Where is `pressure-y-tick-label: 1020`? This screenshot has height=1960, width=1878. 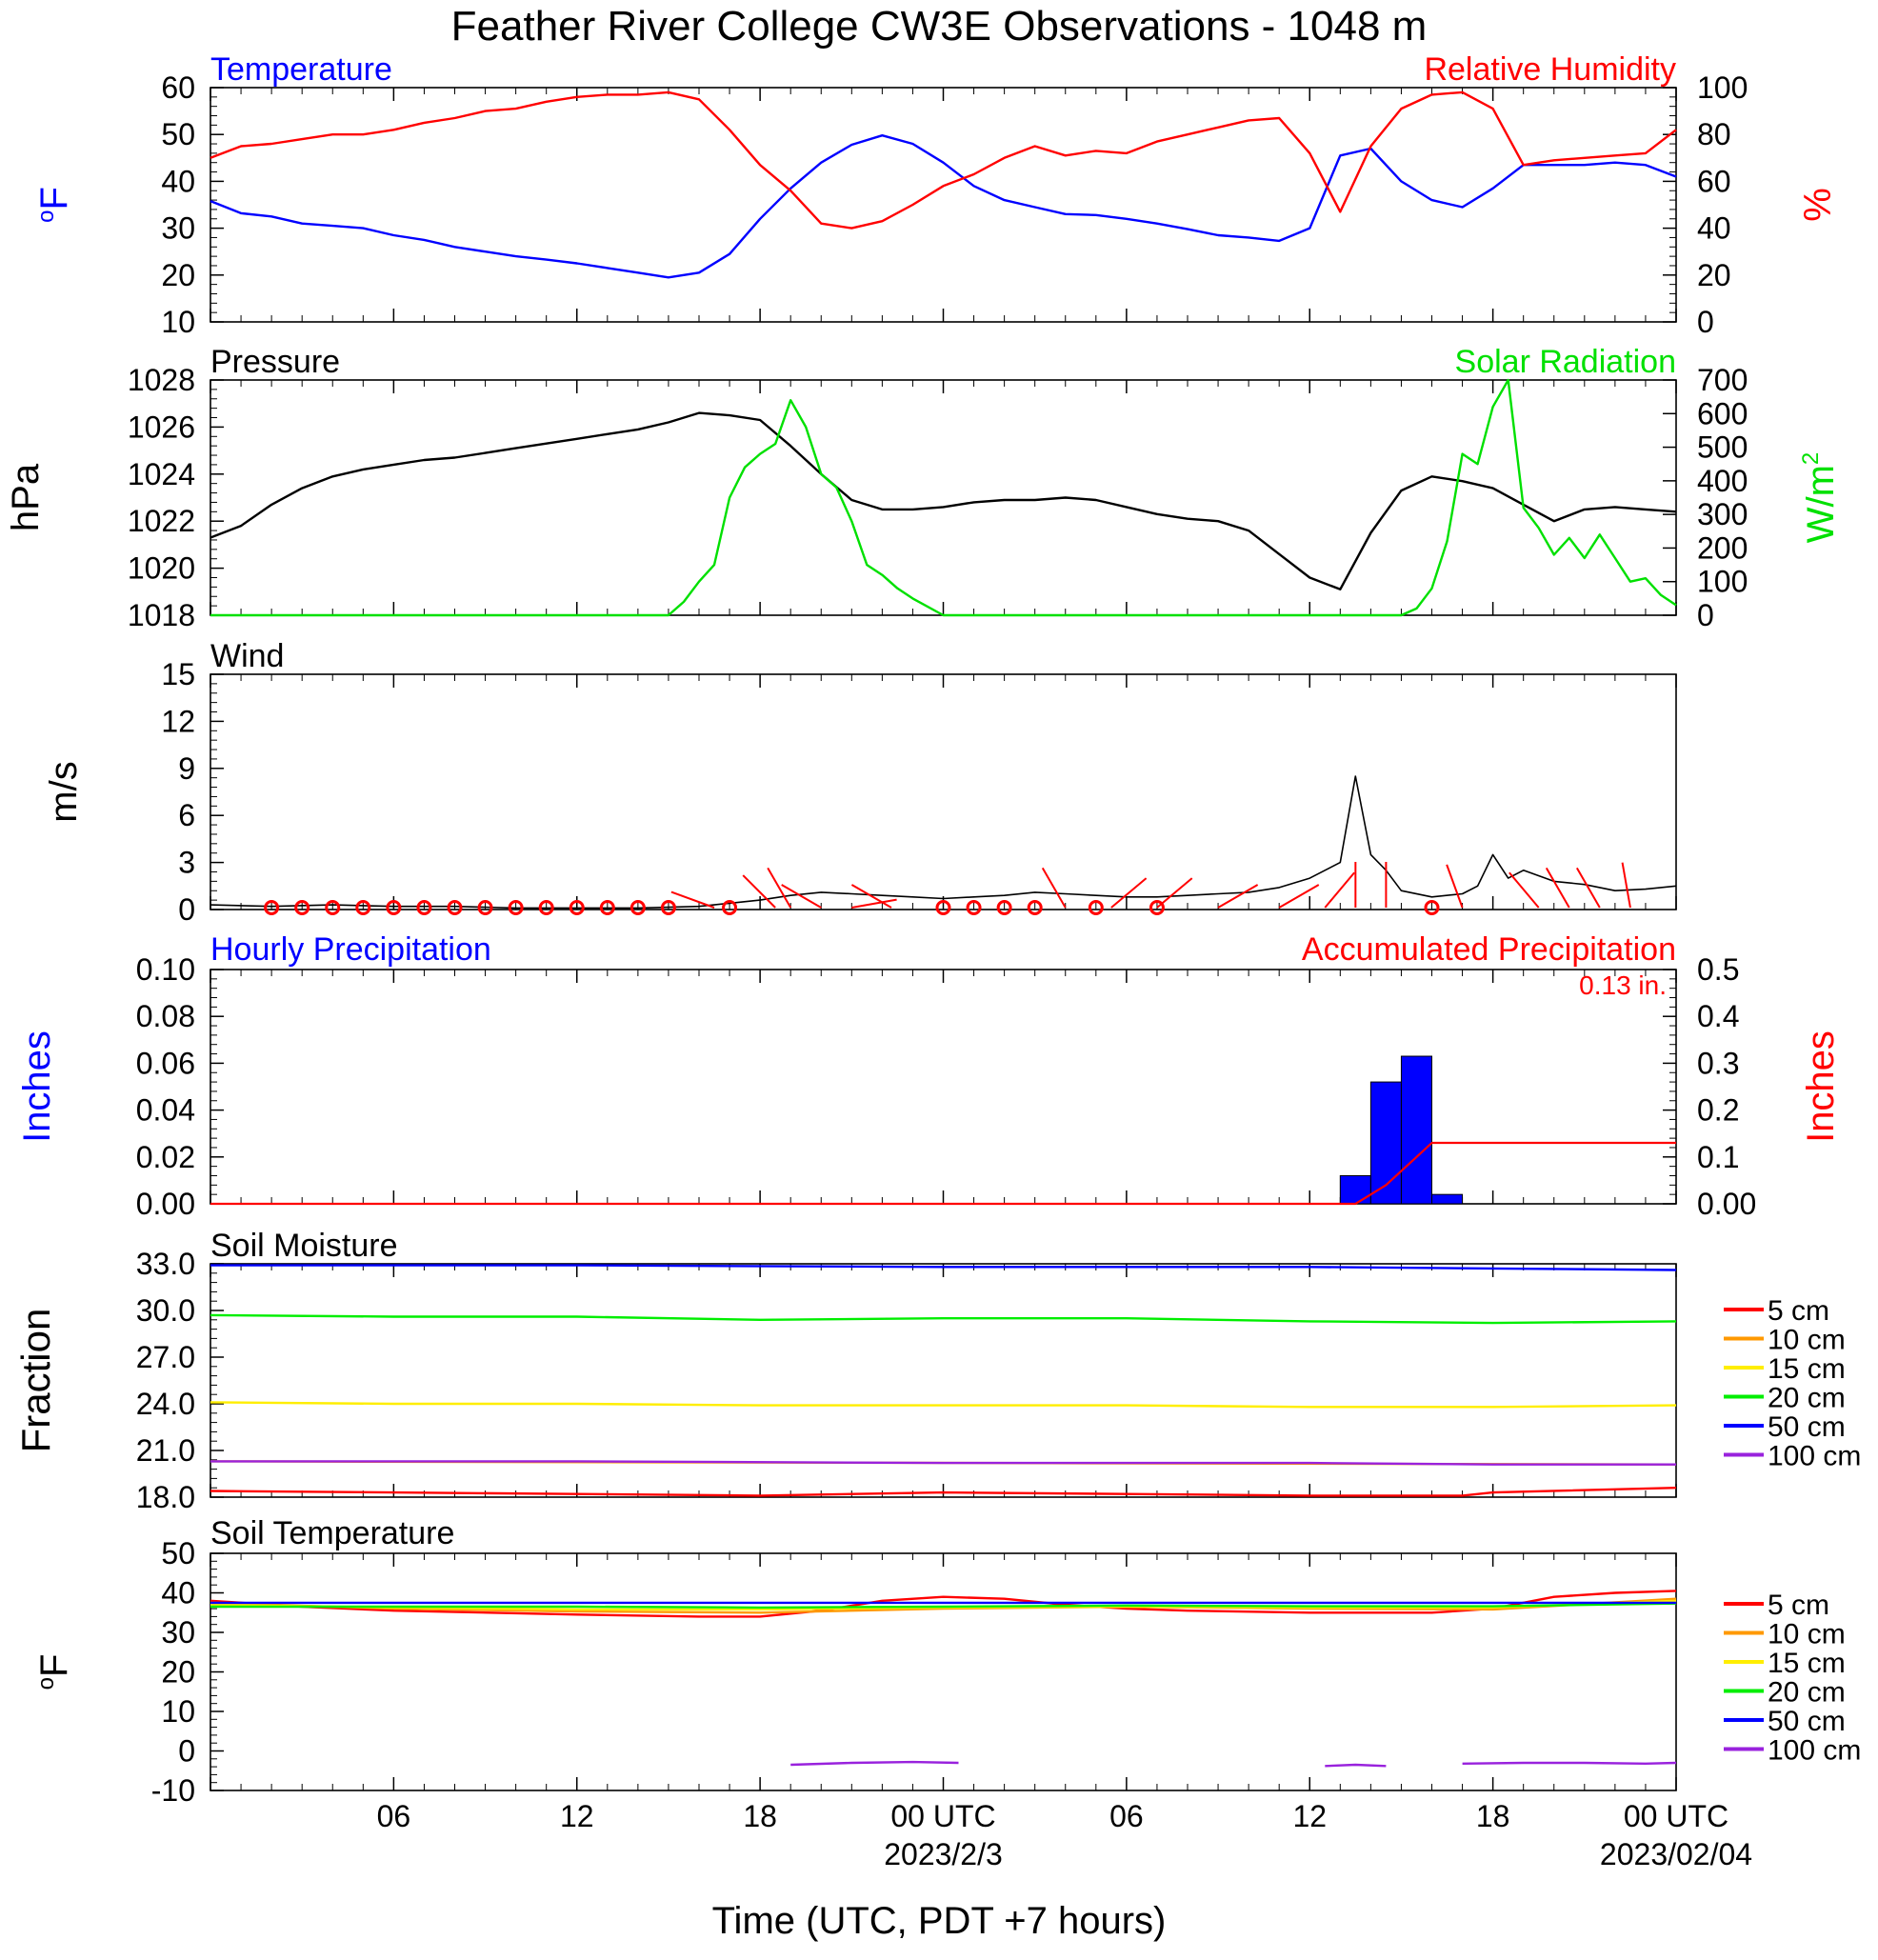
pressure-y-tick-label: 1020 is located at coordinates (161, 568).